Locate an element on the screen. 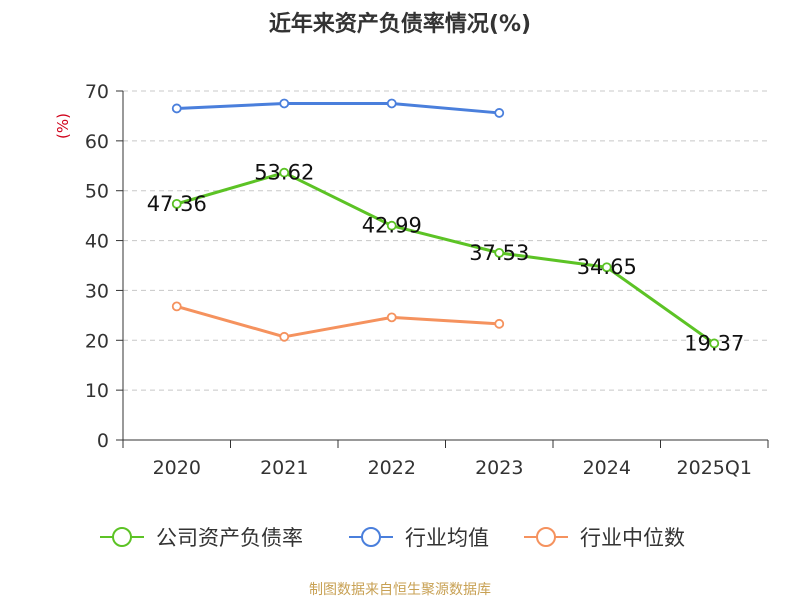 This screenshot has width=800, height=600. data-label: 42.99 is located at coordinates (392, 226).